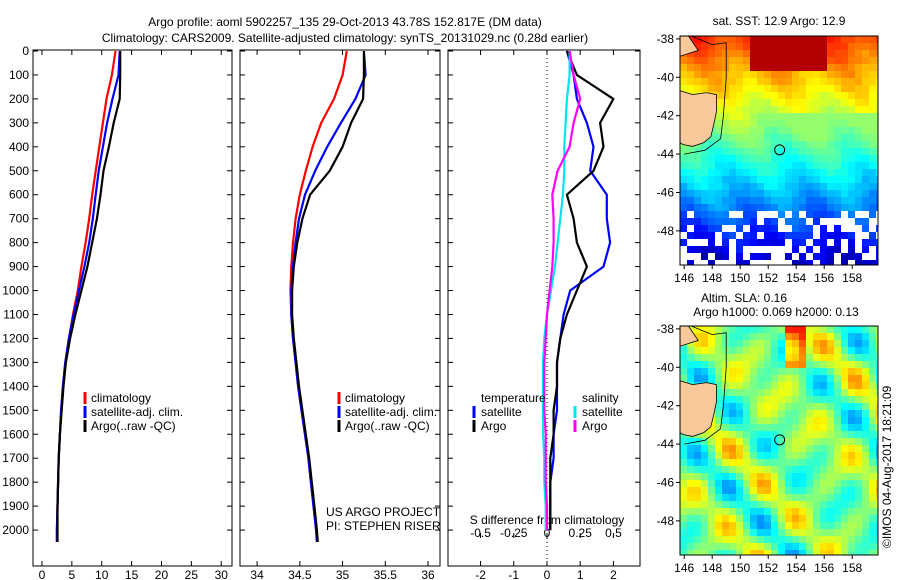  What do you see at coordinates (740, 568) in the screenshot?
I see `lon-tick-label: 150` at bounding box center [740, 568].